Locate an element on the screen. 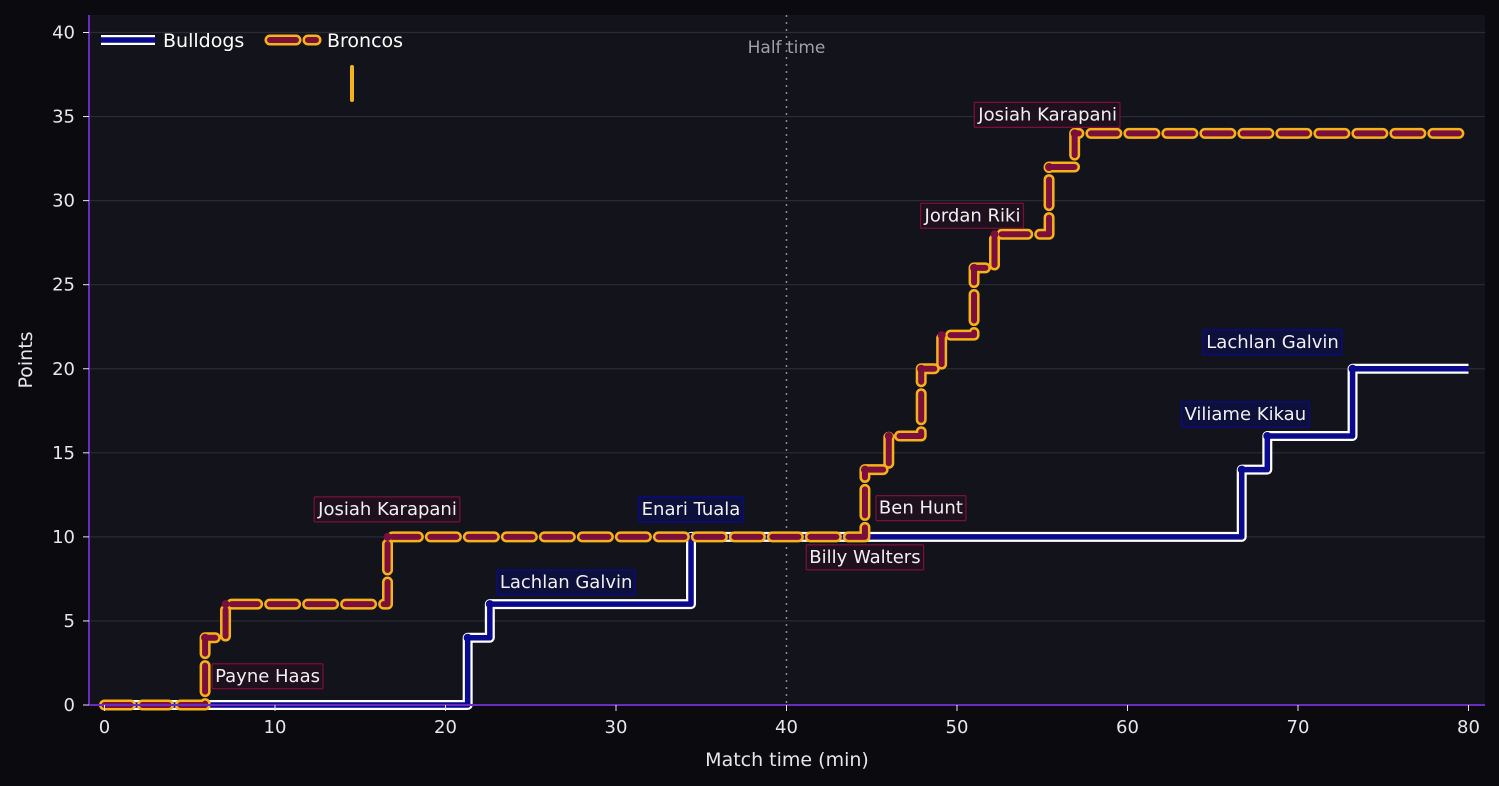 This screenshot has width=1499, height=786. x-tick-label: 10 is located at coordinates (275, 727).